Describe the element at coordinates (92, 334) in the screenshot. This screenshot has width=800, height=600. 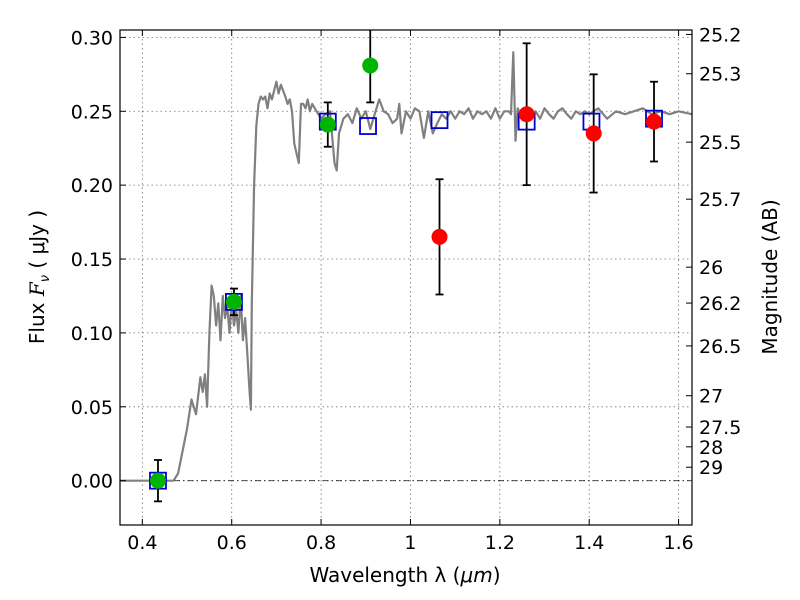
I see `y-tick-label: 0.10` at that location.